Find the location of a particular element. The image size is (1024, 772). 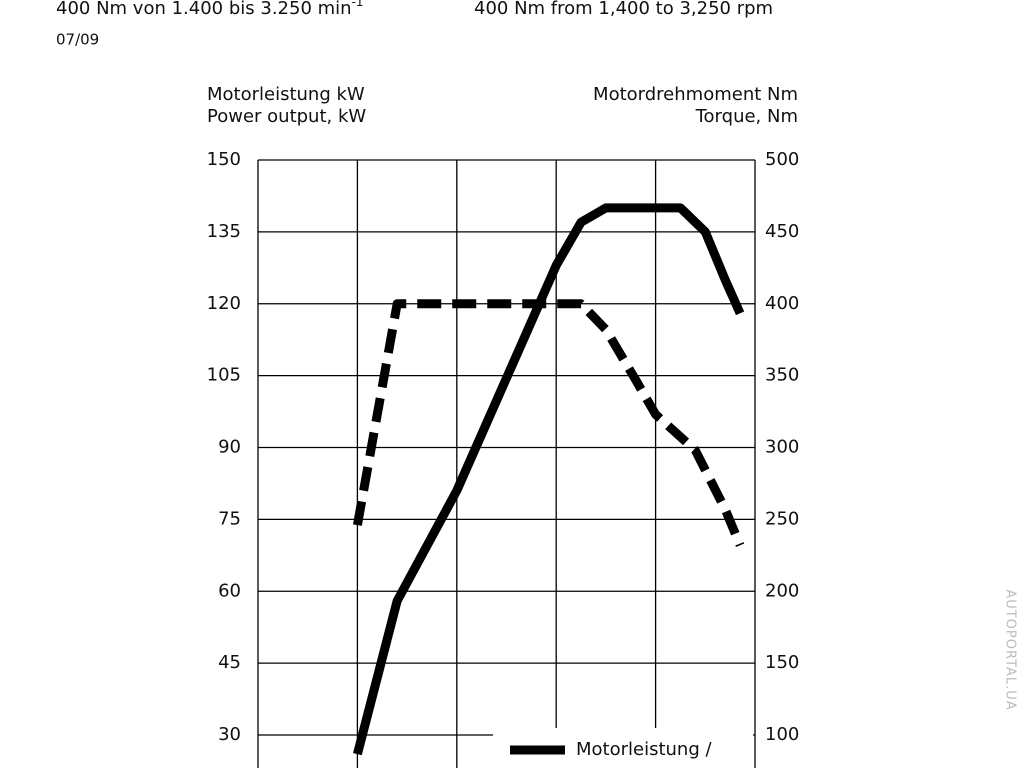

watermark: AUTOPORTAL.UA is located at coordinates (1010, 649).